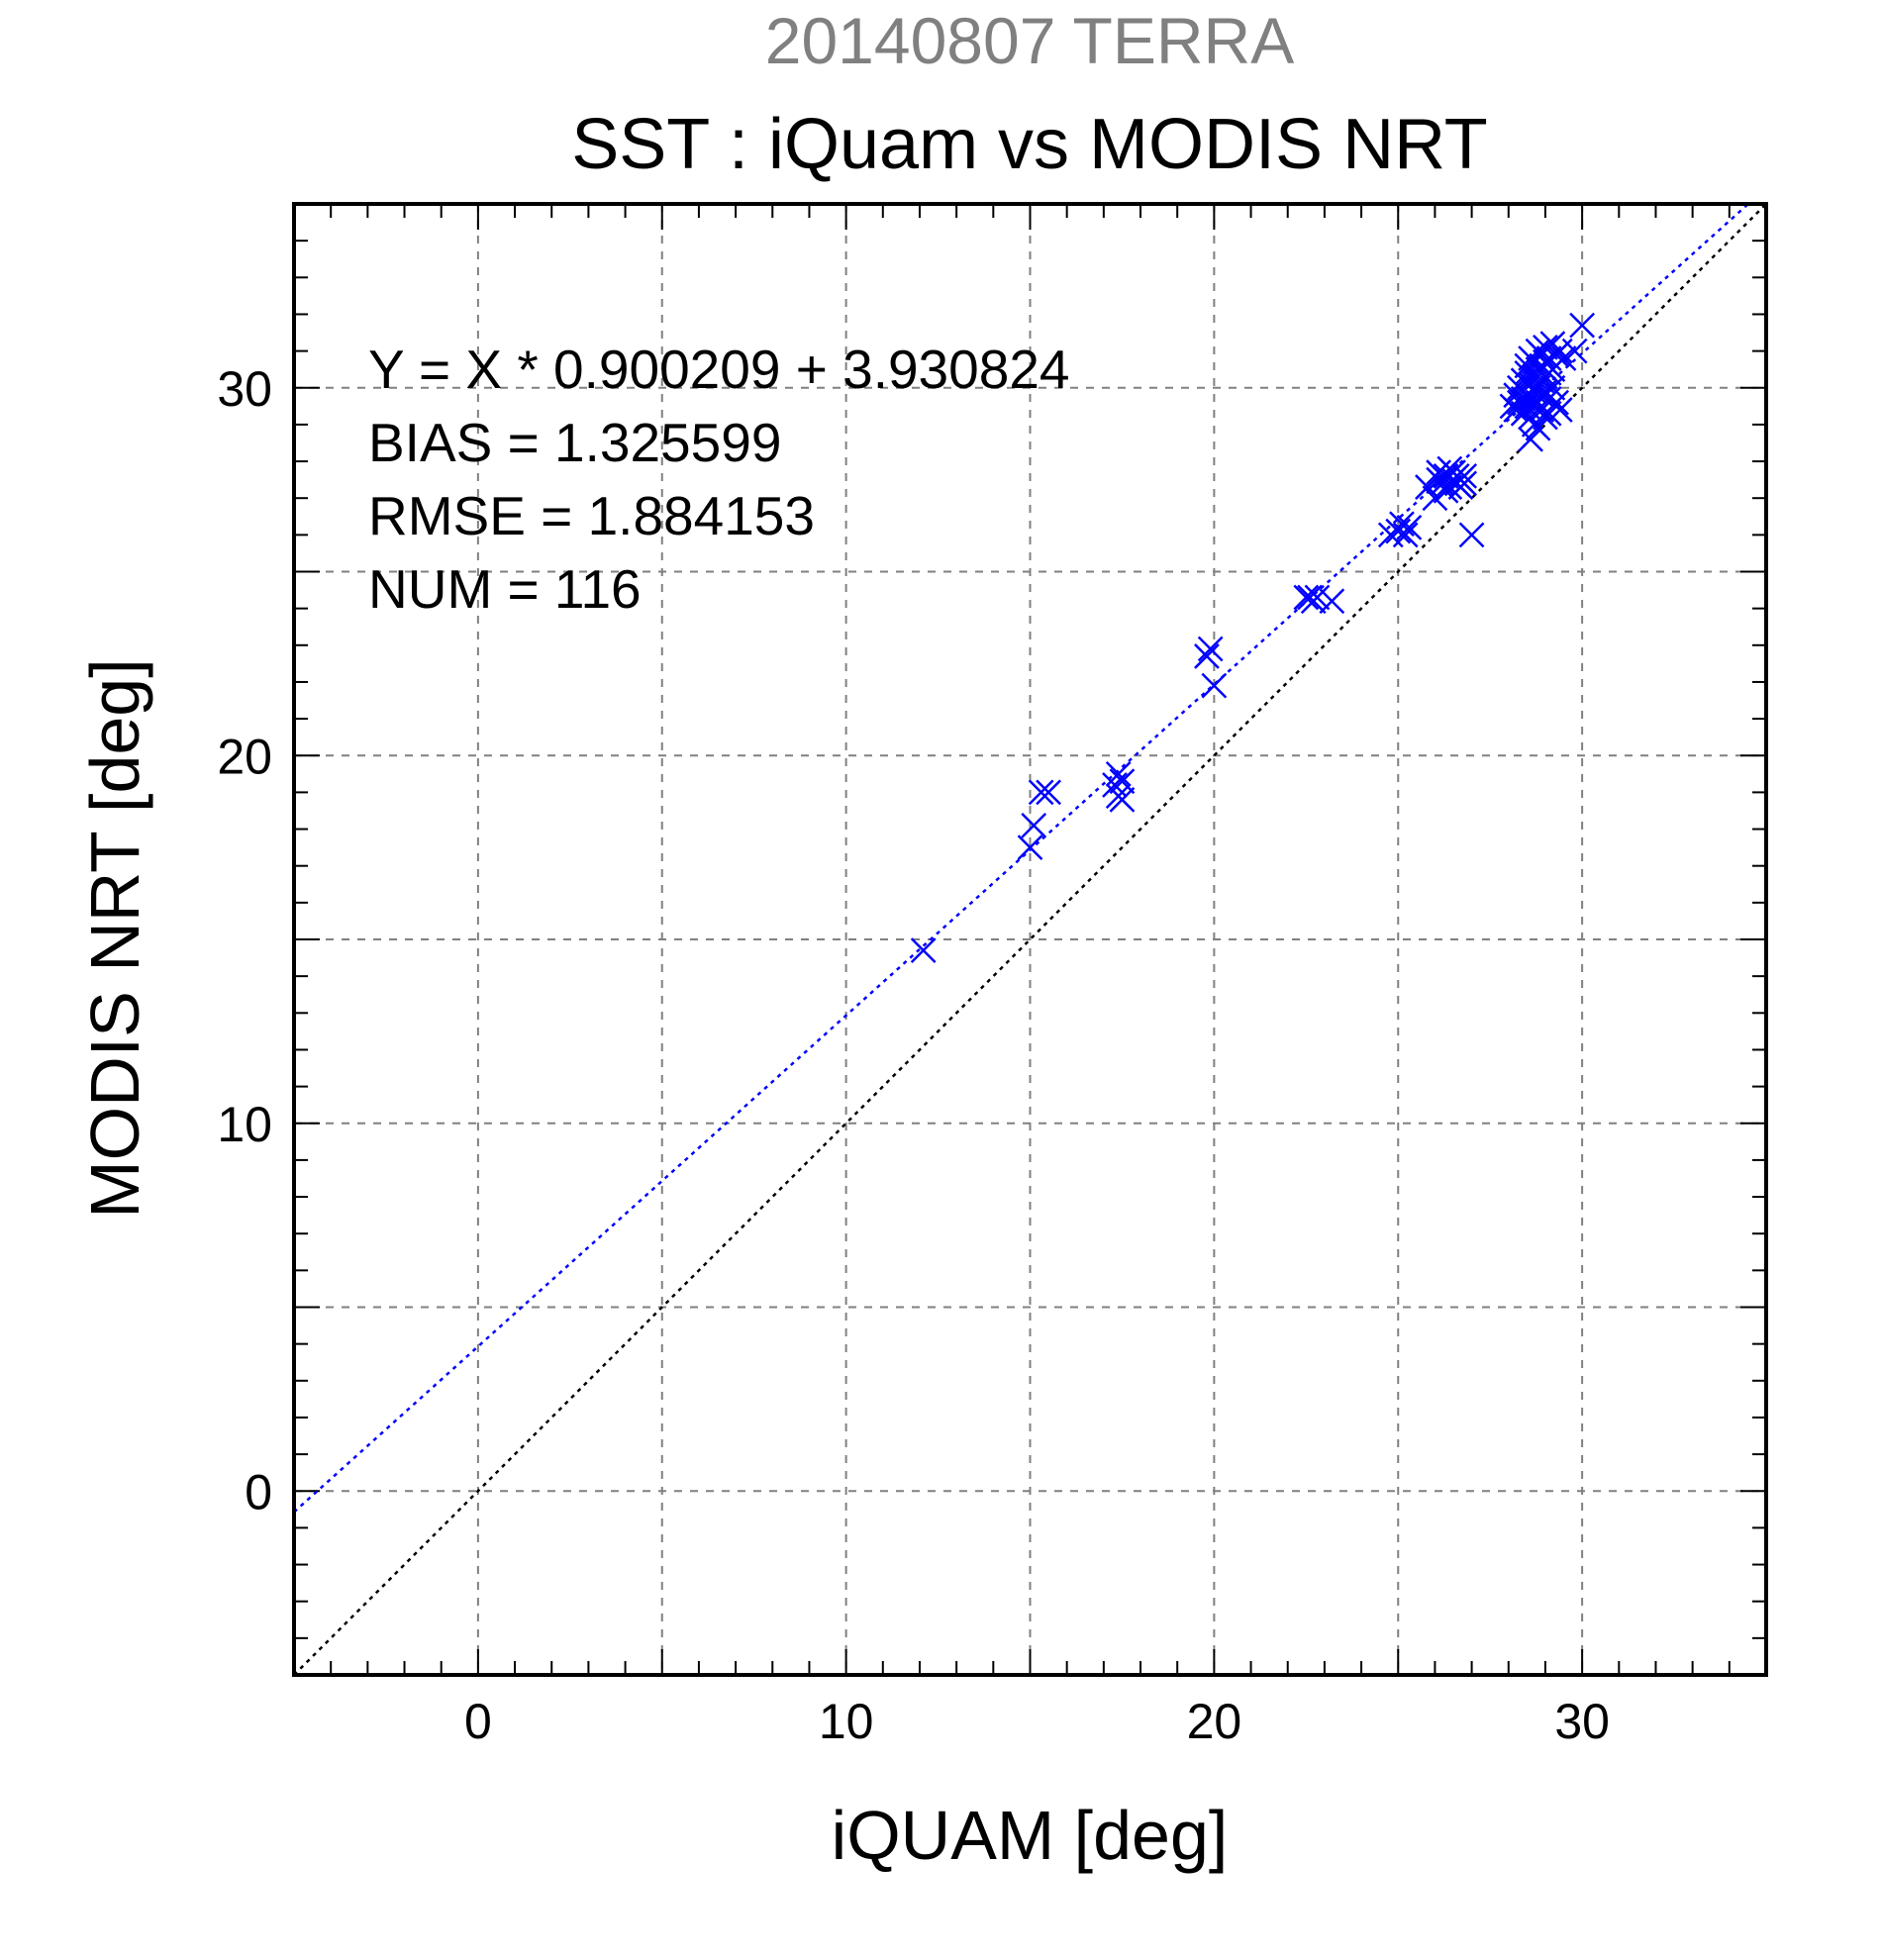  Describe the element at coordinates (1253, 638) in the screenshot. I see `data-points` at that location.